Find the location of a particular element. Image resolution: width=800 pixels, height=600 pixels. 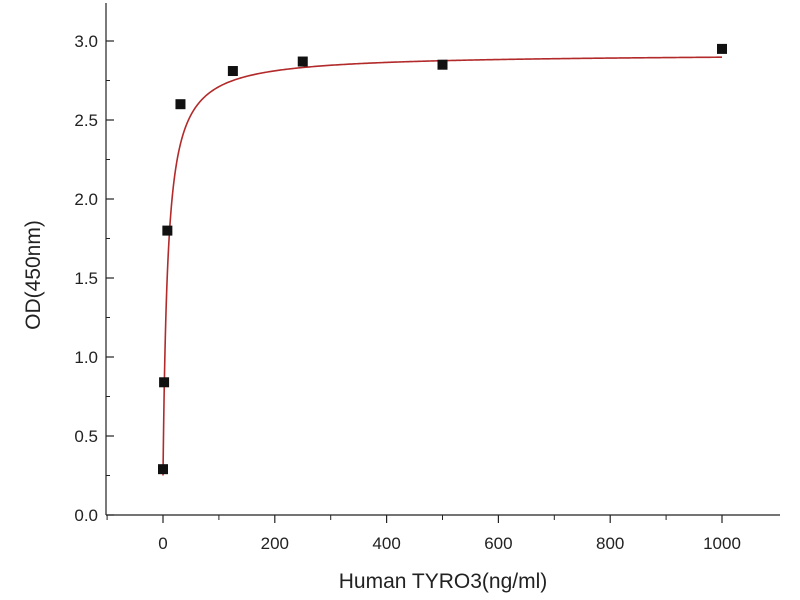

x-tick-label: 0 is located at coordinates (162, 543).